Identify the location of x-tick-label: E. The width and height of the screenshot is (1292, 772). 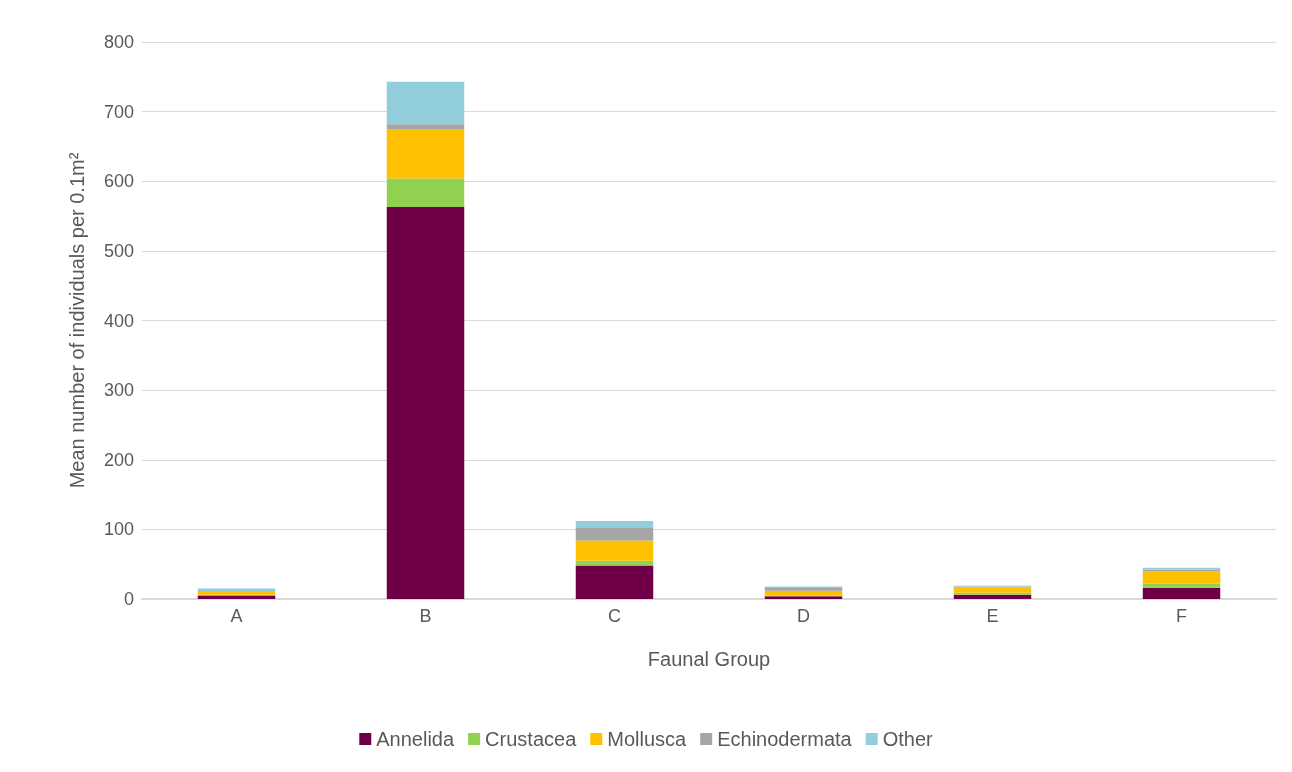
(992, 616).